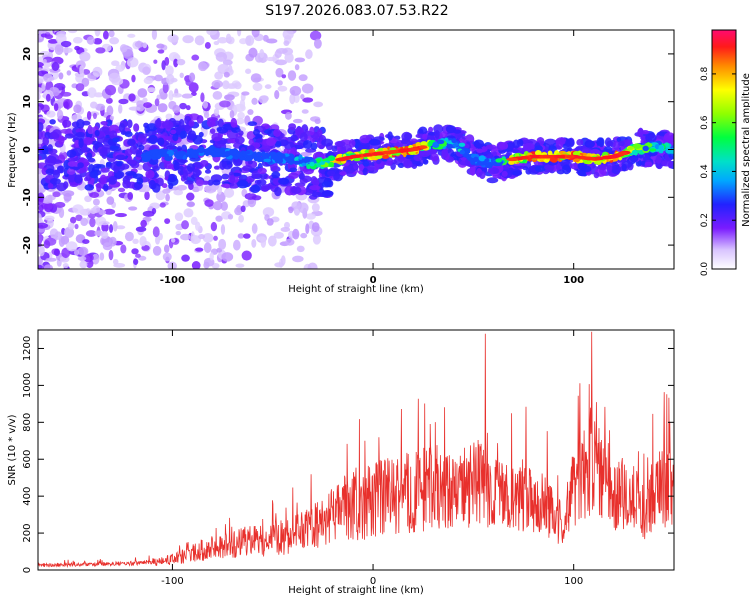 The height and width of the screenshot is (604, 750). What do you see at coordinates (705, 73) in the screenshot?
I see `colorbar-tick-label: 0.8` at bounding box center [705, 73].